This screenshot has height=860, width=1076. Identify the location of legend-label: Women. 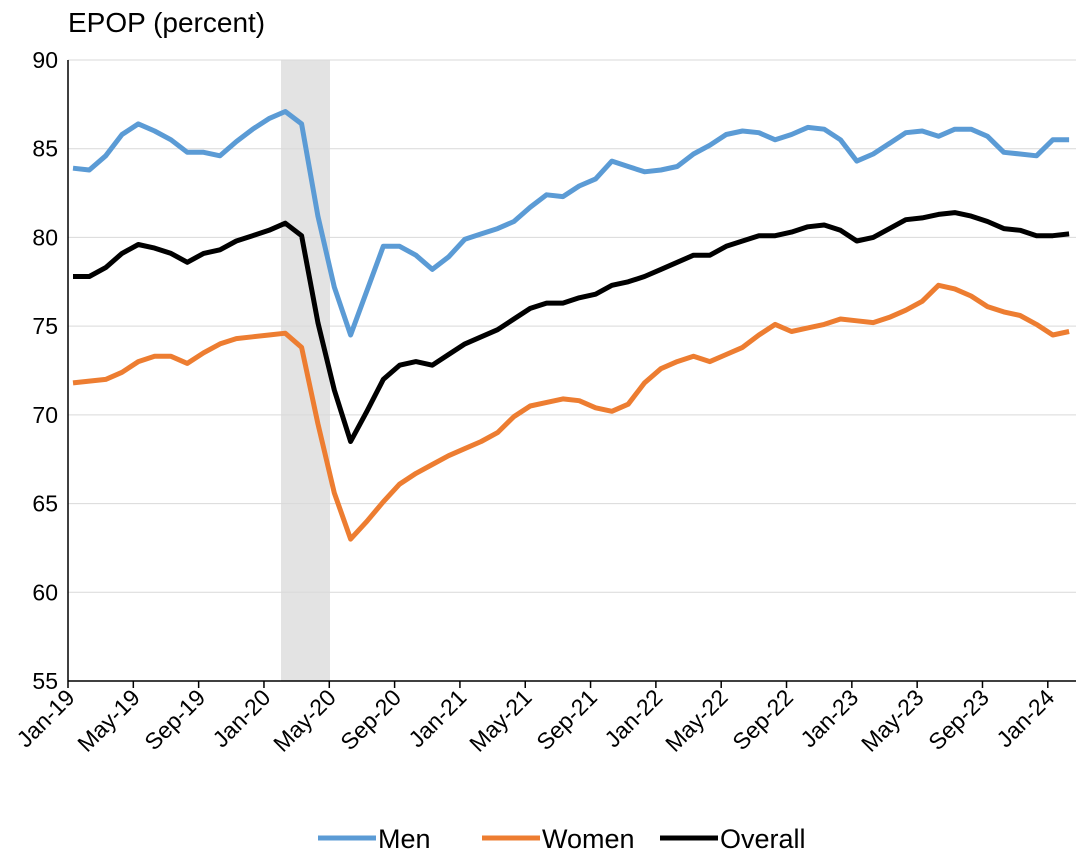
(588, 839).